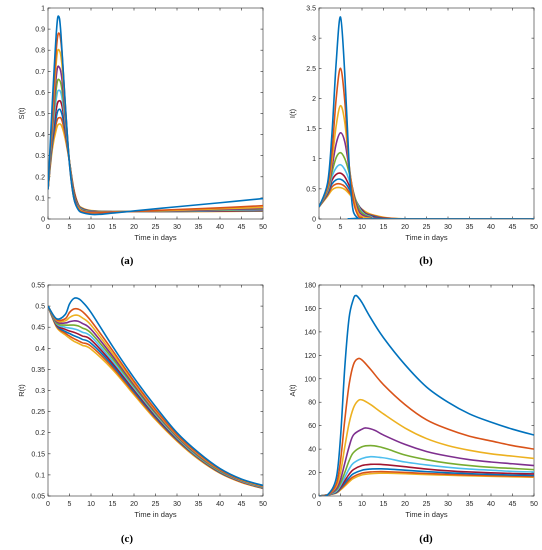 Image resolution: width=542 pixels, height=550 pixels. Describe the element at coordinates (40, 156) in the screenshot. I see `y-tick-label: 0.3` at that location.